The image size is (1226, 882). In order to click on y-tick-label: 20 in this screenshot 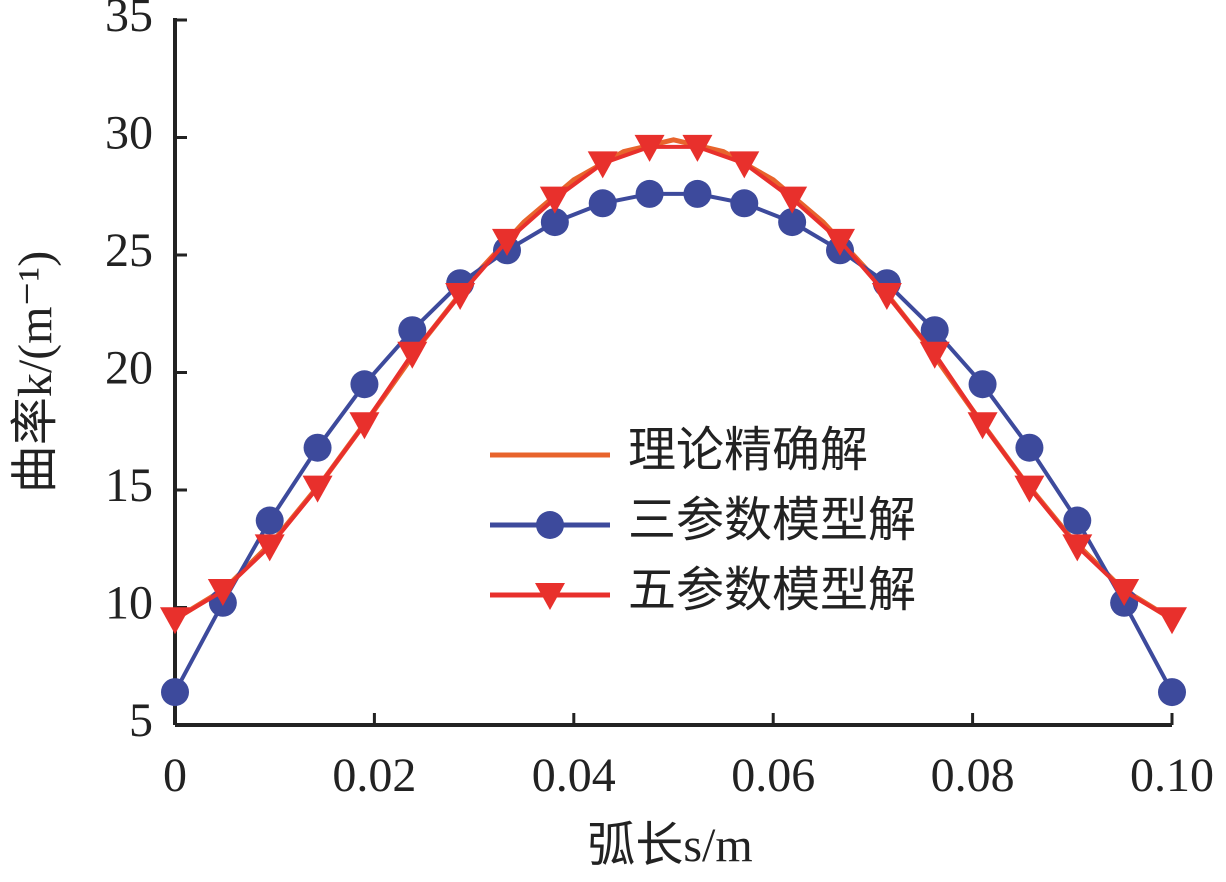, I will do `click(129, 368)`.